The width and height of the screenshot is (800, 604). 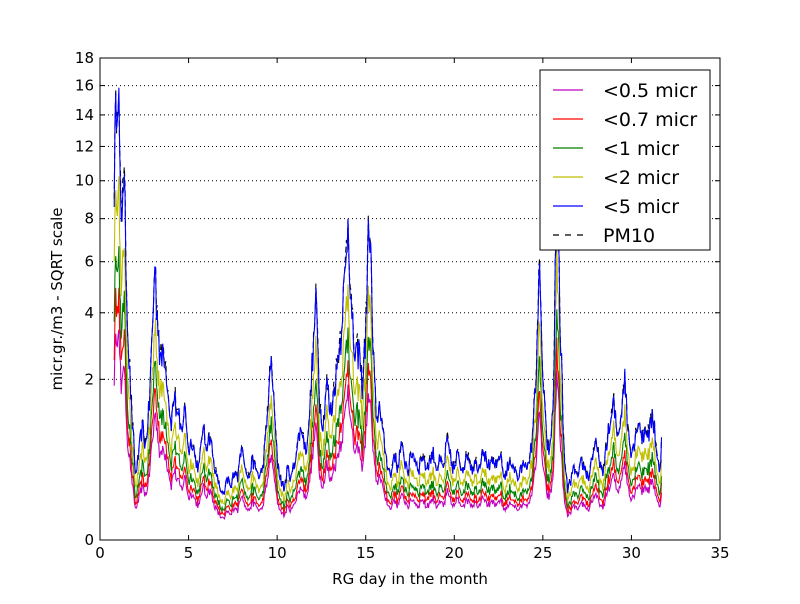 I want to click on legend-label: <0.7 micr, so click(x=650, y=120).